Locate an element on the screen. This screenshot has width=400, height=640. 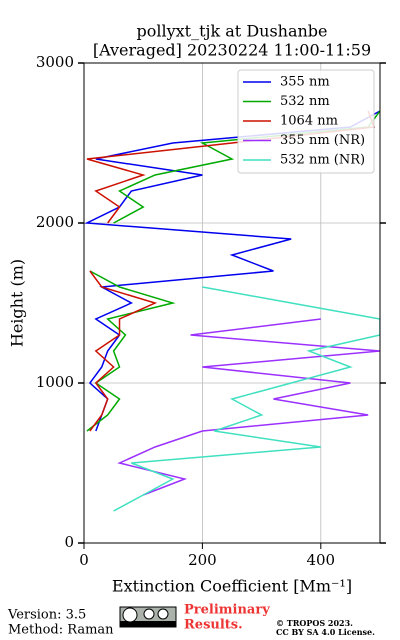
legend-label: 532 nm (NR) is located at coordinates (322, 160).